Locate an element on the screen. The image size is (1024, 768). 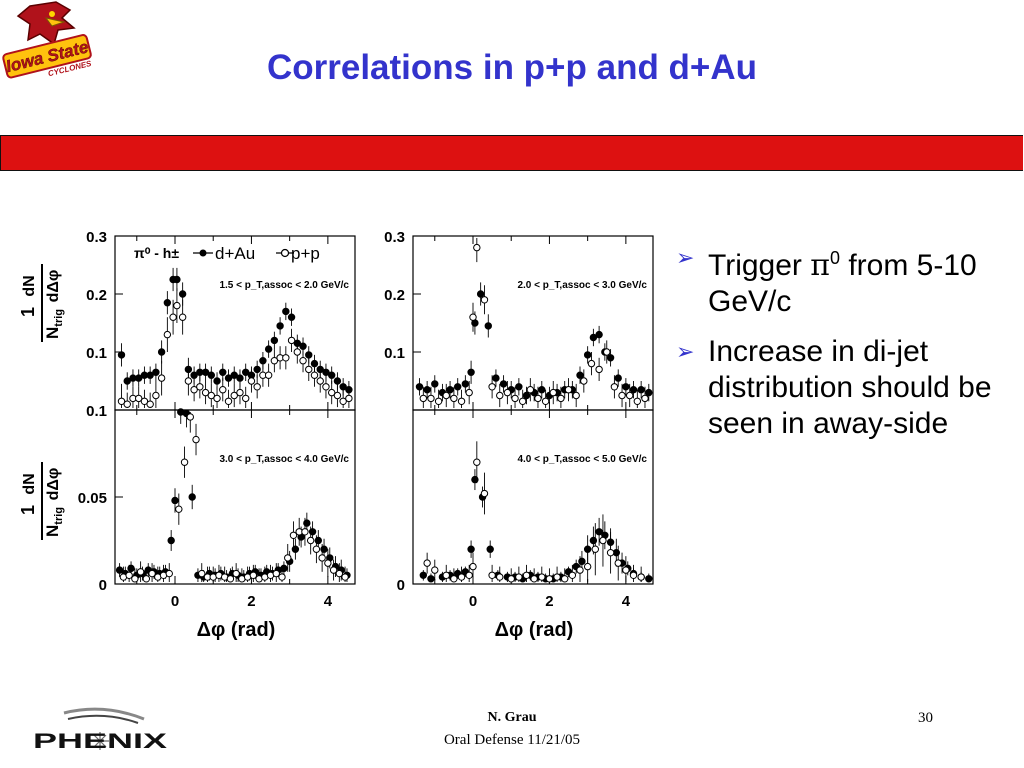
legend: π⁰ - h± d+Au p+p is located at coordinates (227, 253).